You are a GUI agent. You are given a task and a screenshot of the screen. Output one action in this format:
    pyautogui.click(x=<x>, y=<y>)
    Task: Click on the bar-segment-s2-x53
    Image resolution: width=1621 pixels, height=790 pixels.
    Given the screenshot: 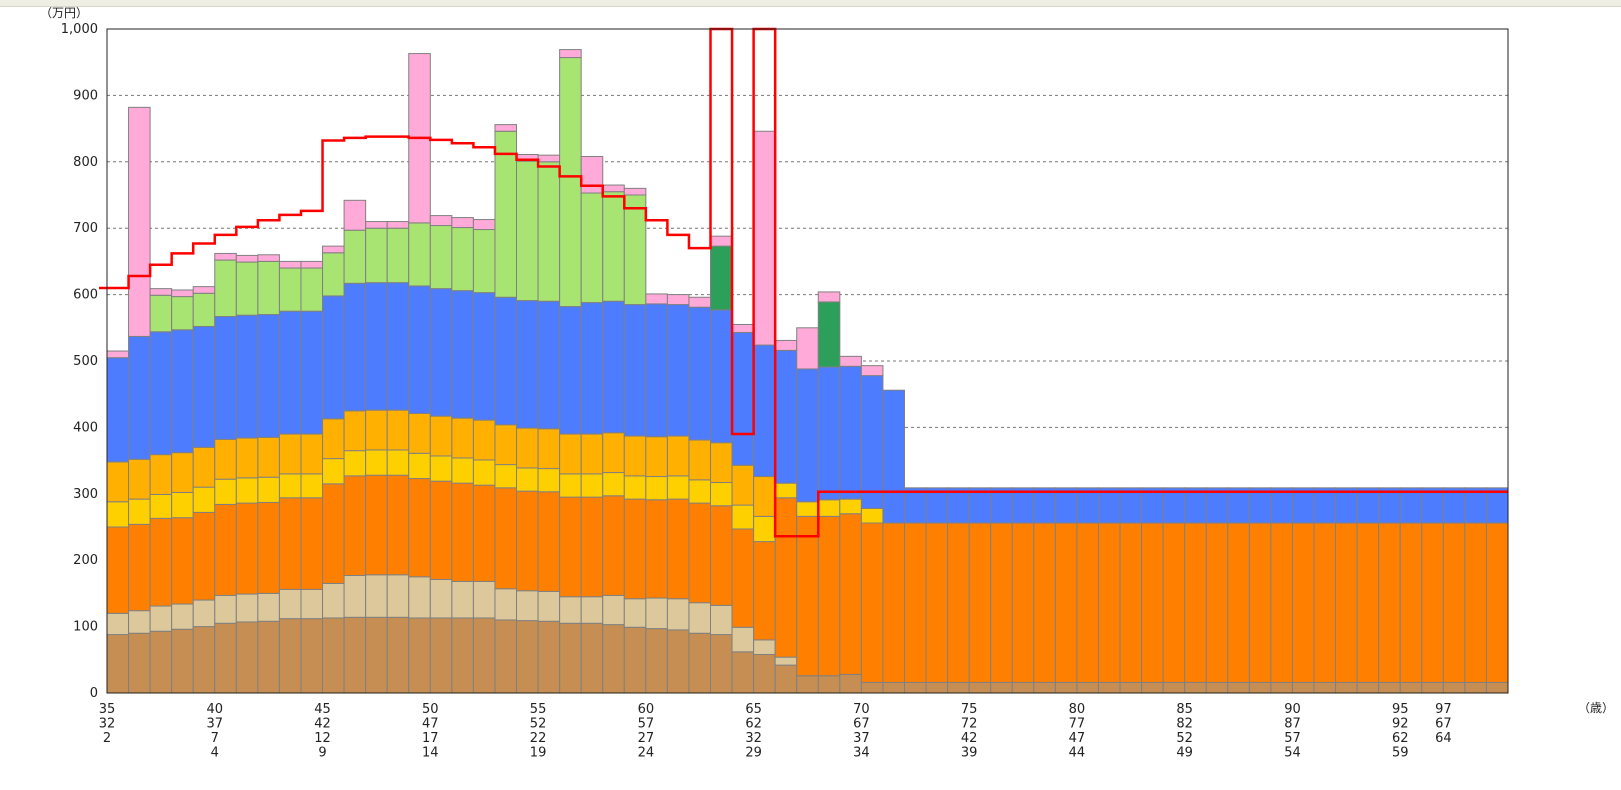 What is the action you would take?
    pyautogui.click(x=506, y=538)
    